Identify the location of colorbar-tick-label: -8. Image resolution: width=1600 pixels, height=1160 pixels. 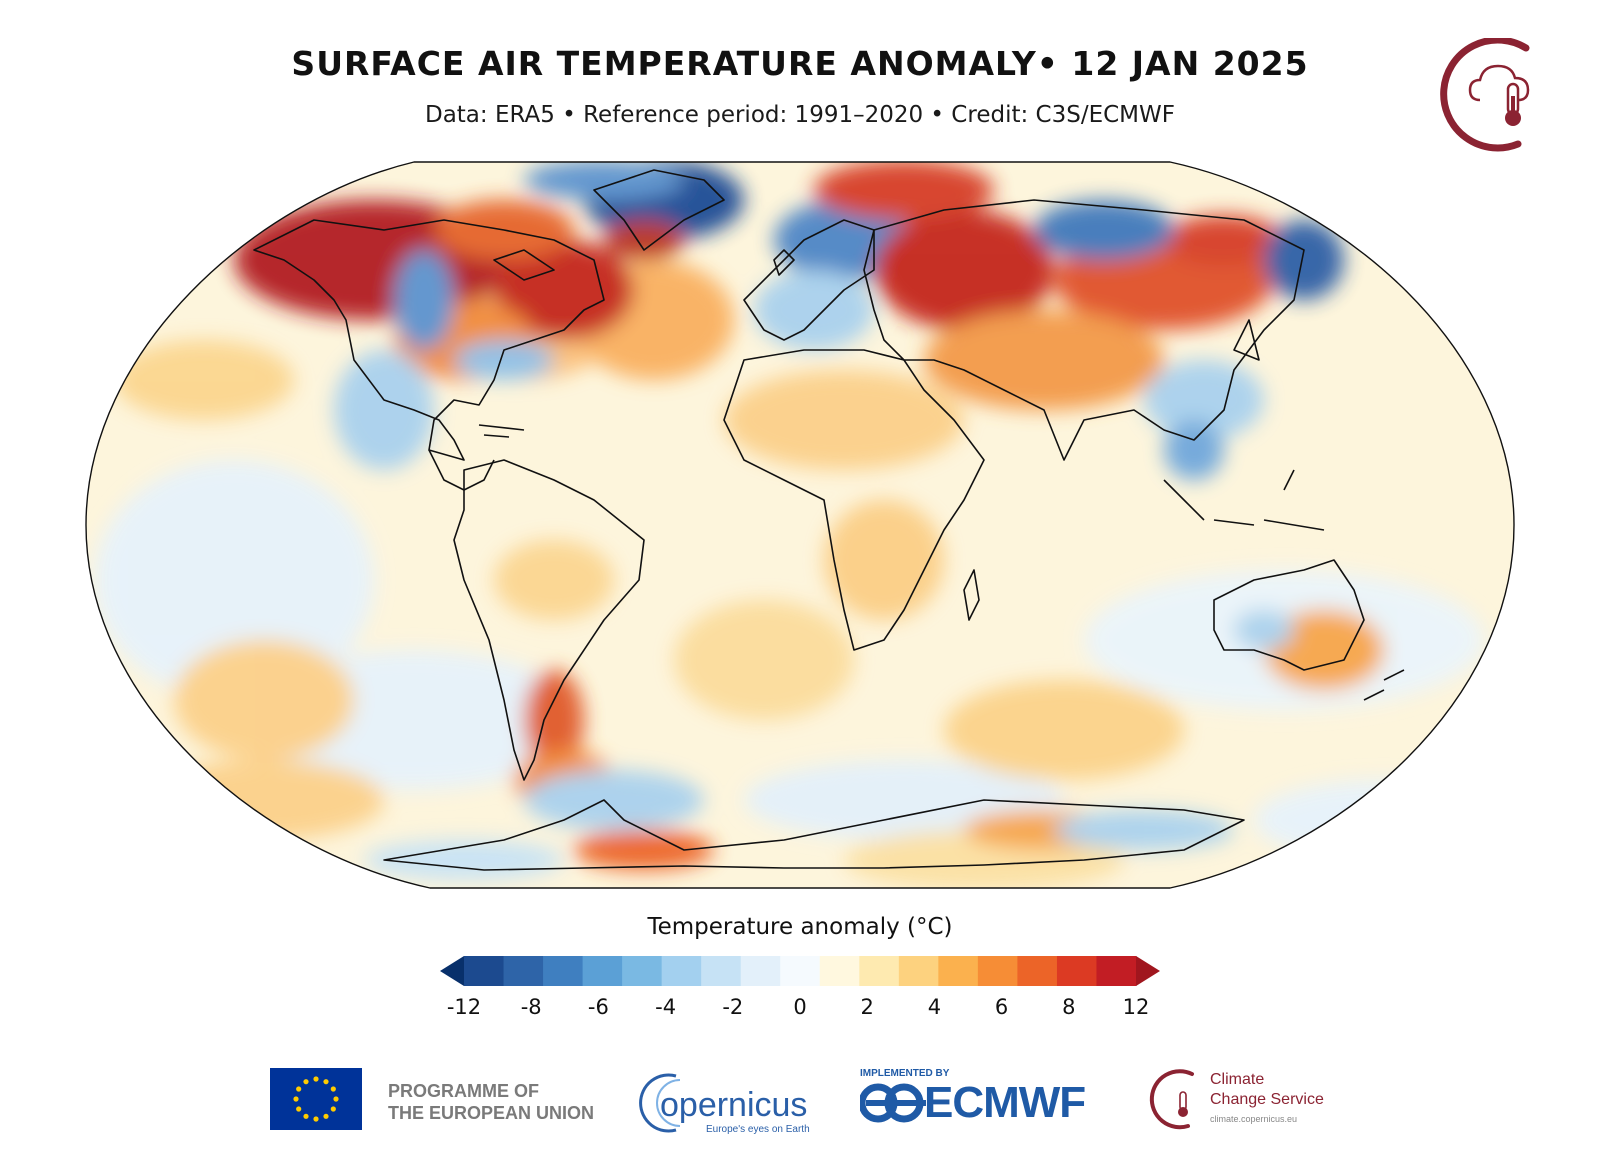
(531, 1007).